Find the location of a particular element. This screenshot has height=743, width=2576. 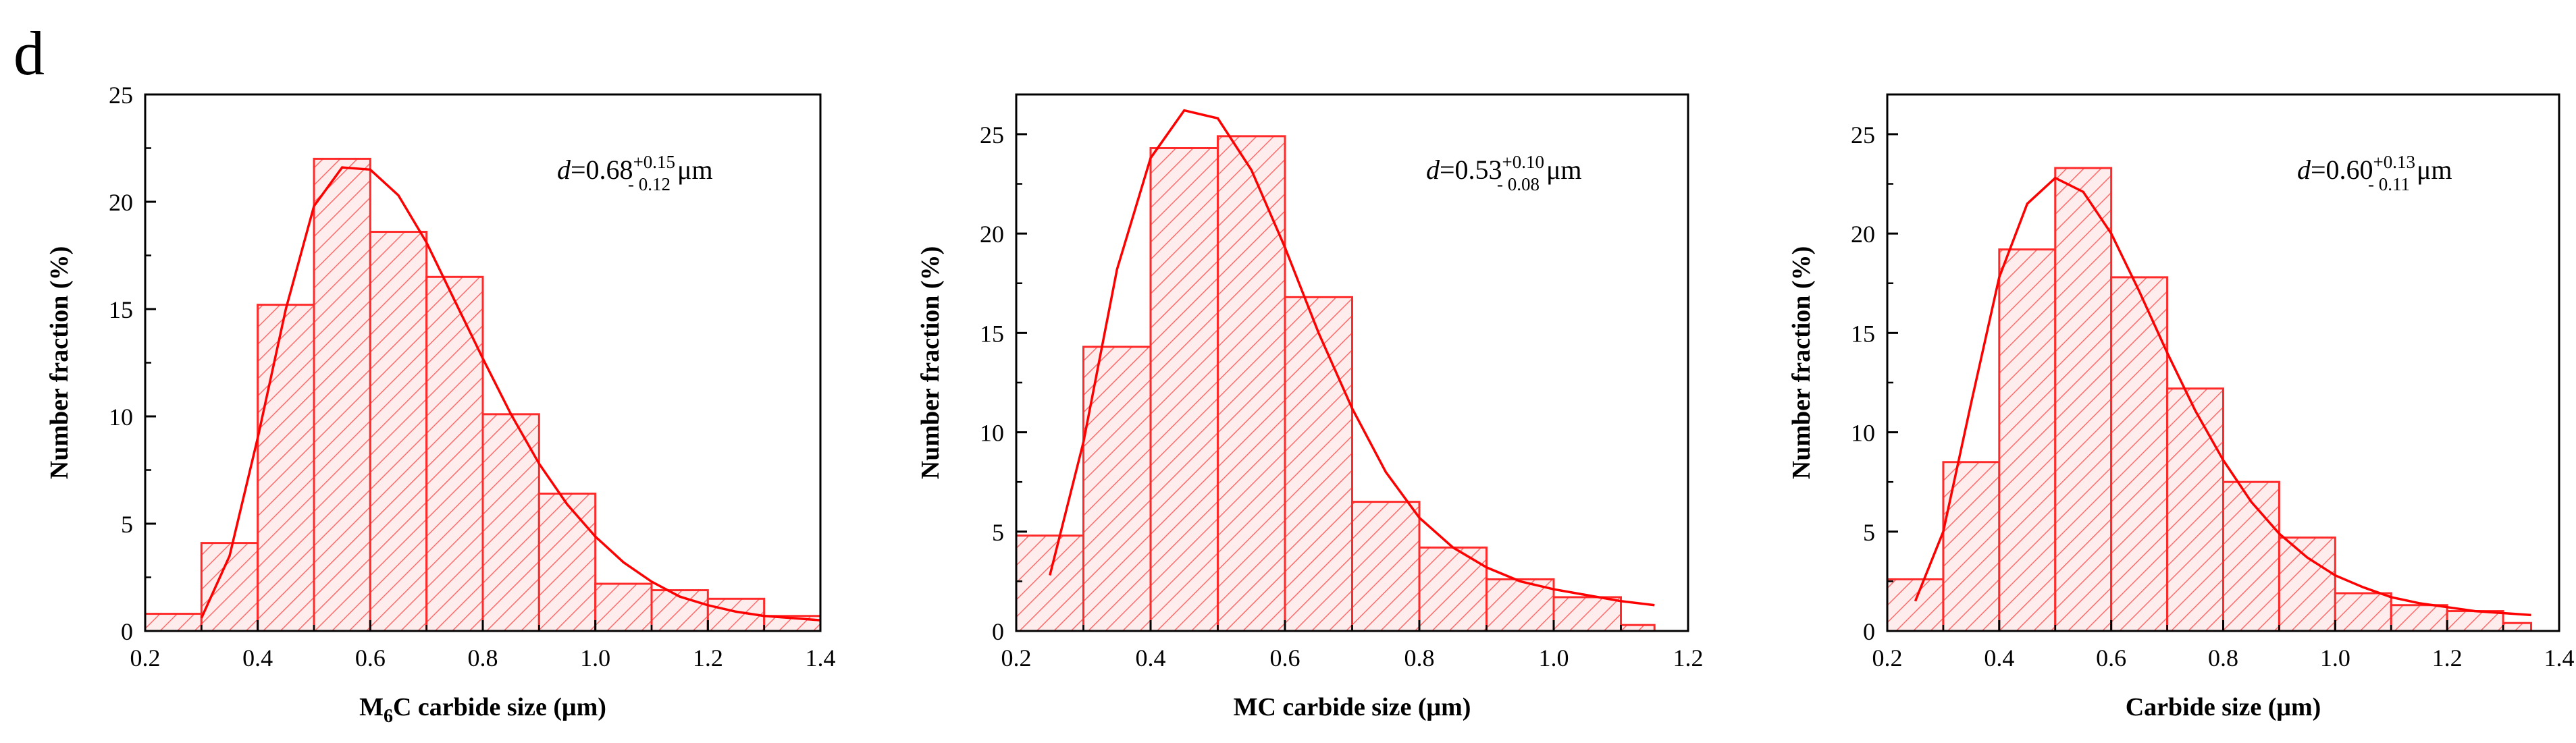

size-annotation: d=0.68+0.15- 0.12 μm is located at coordinates (635, 173).